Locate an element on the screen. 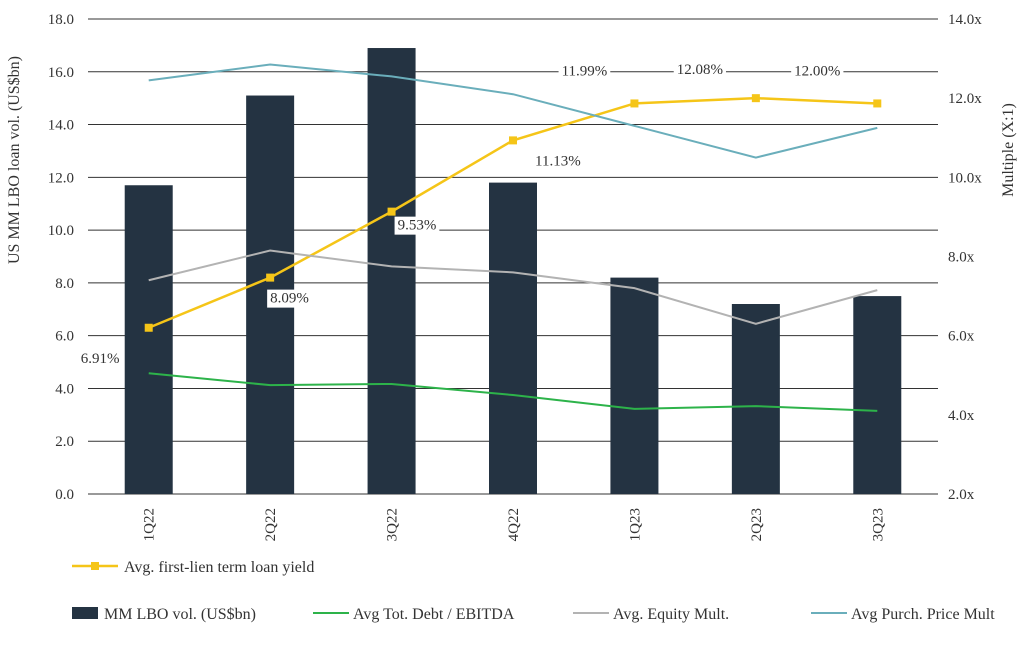 The height and width of the screenshot is (657, 1024). legend-swatch is located at coordinates (85, 613).